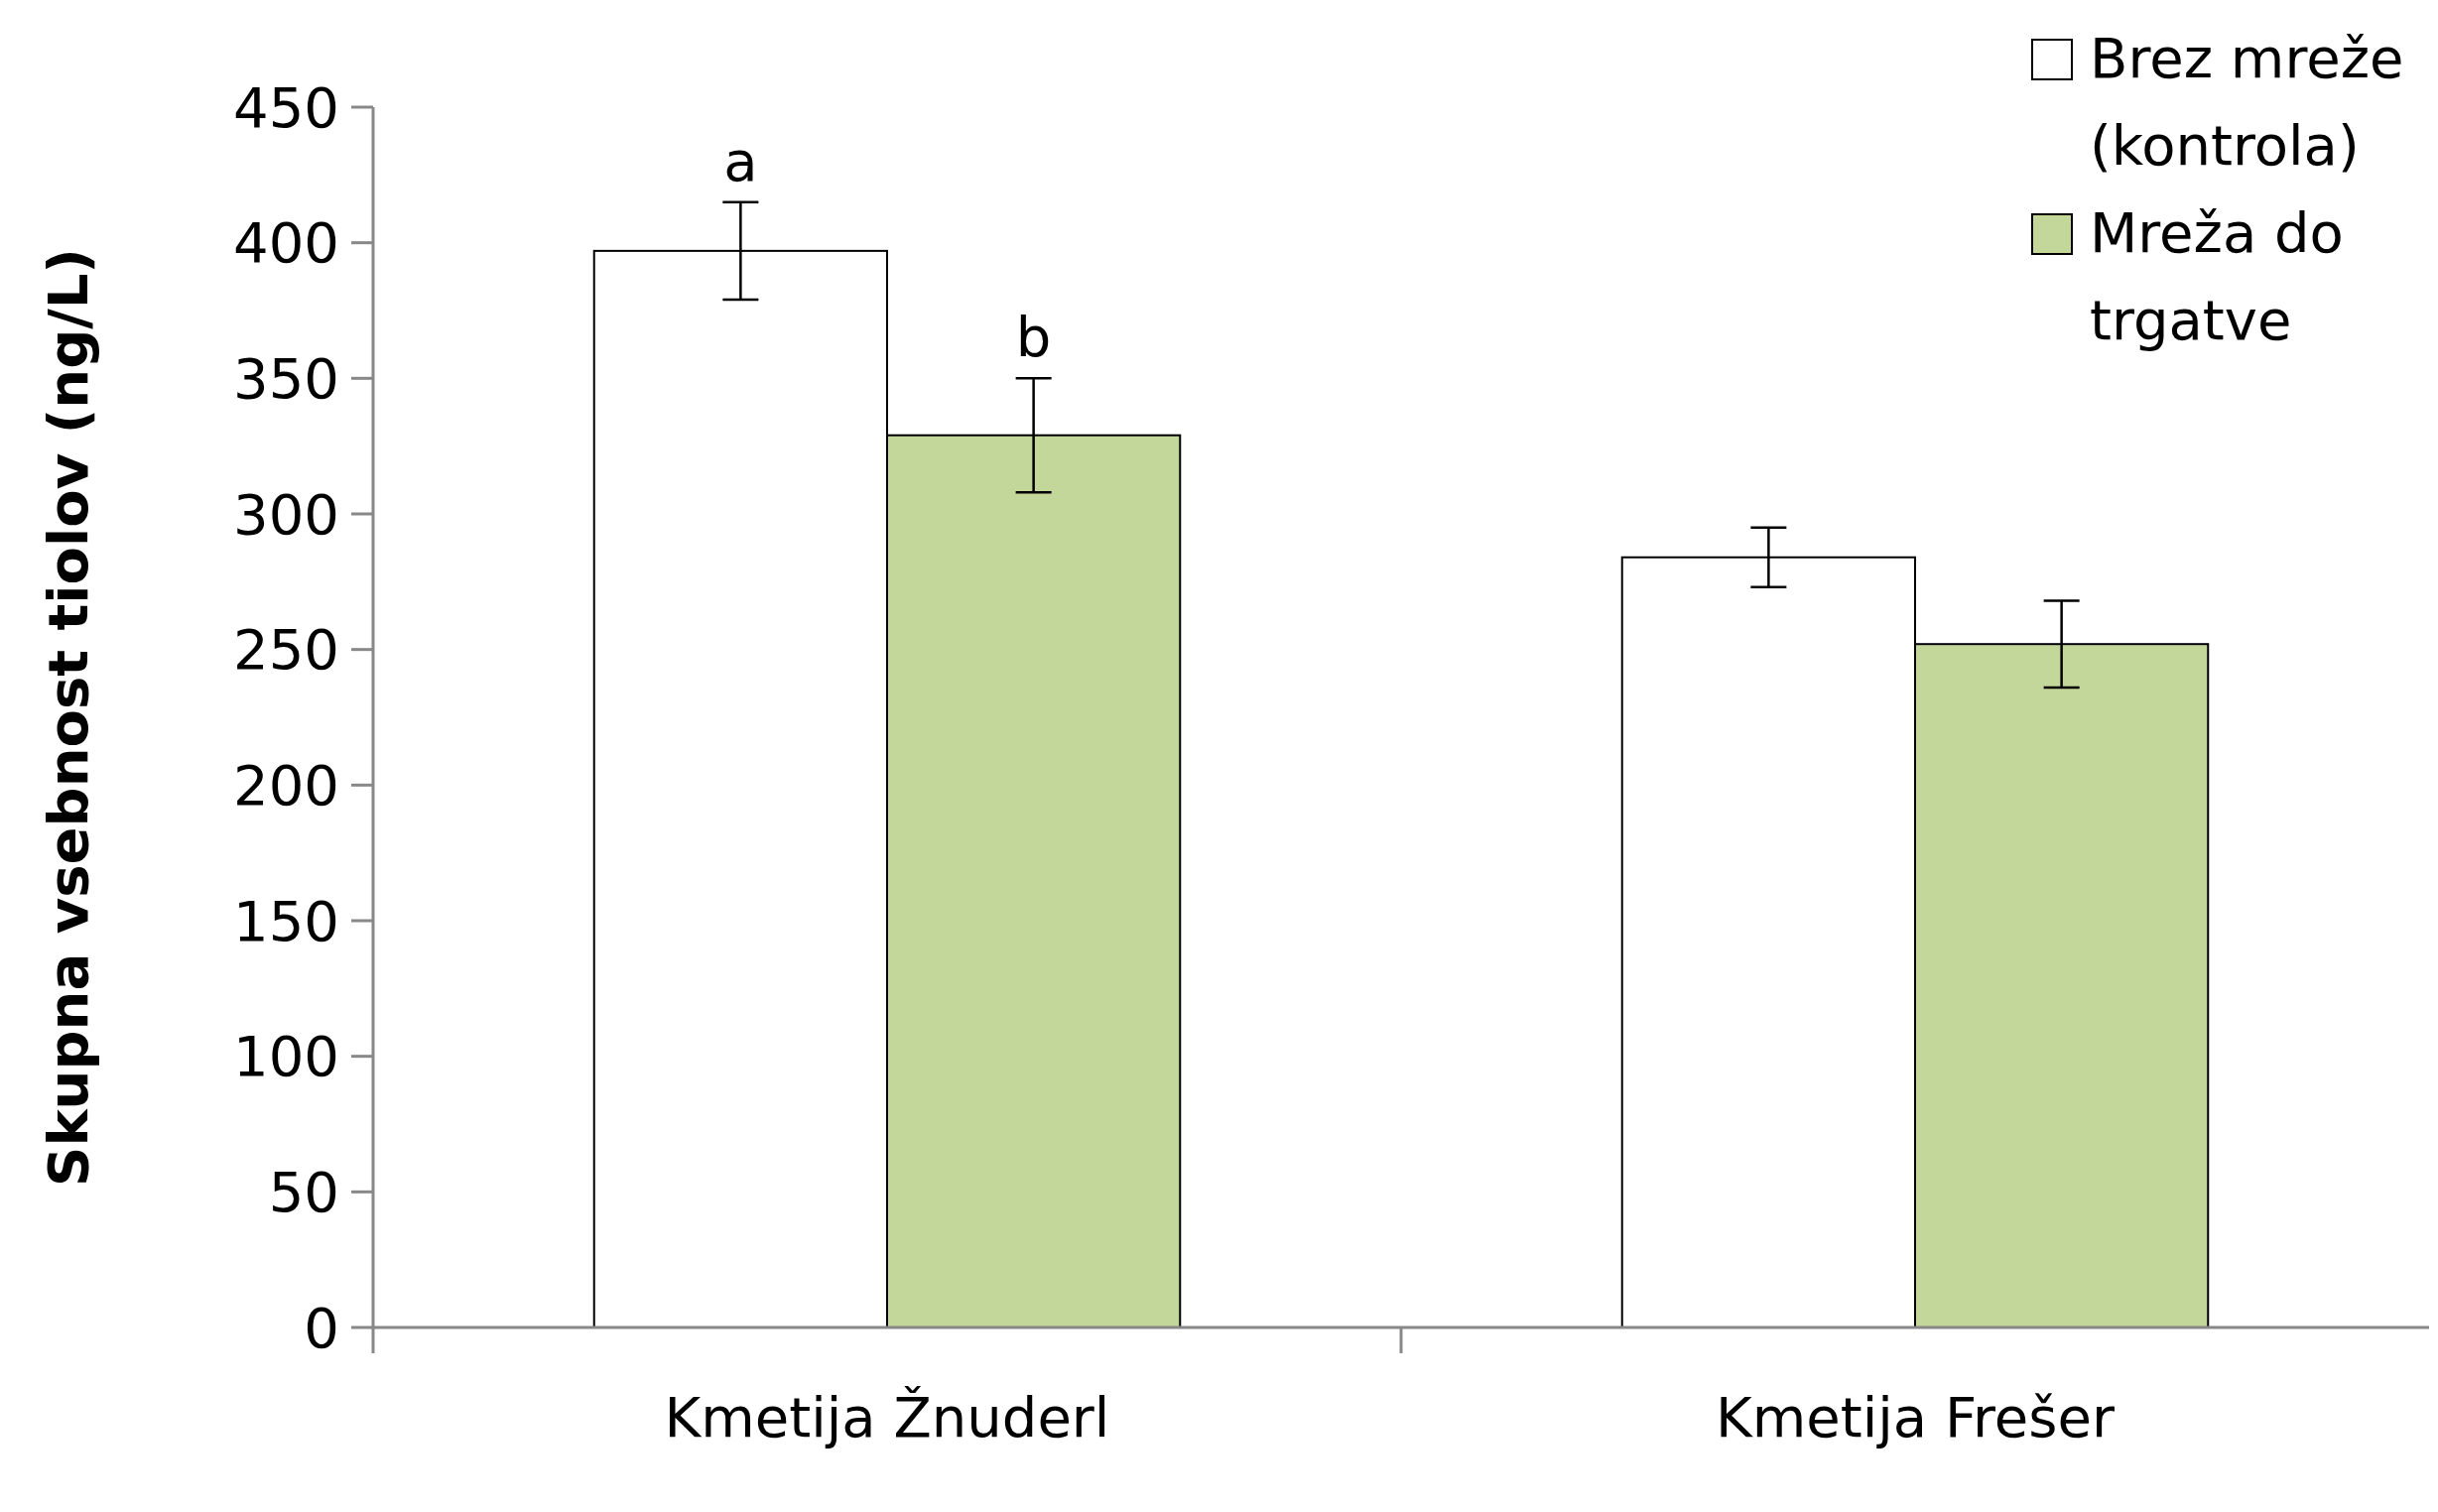 This screenshot has width=2438, height=1512. I want to click on y-tick-label: 450, so click(286, 107).